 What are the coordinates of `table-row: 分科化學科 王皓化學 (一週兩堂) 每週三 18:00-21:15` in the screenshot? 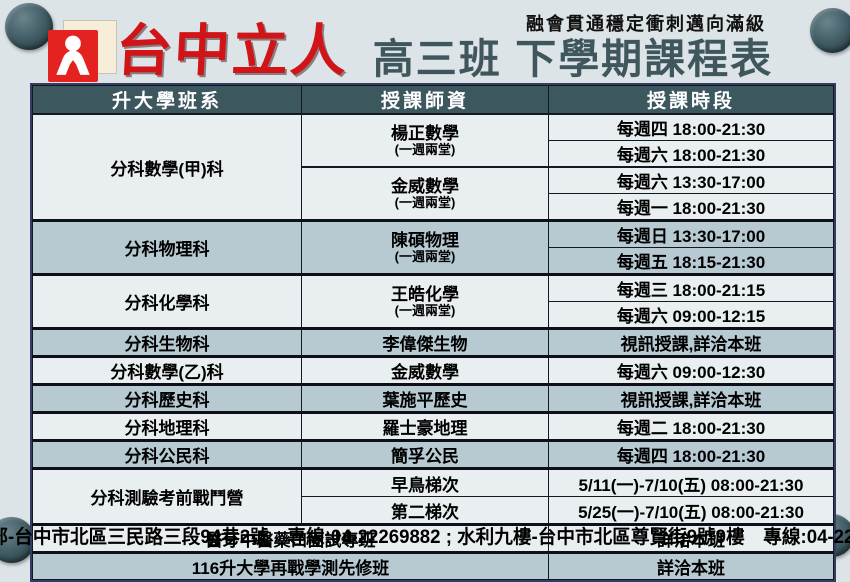 It's located at (433, 301).